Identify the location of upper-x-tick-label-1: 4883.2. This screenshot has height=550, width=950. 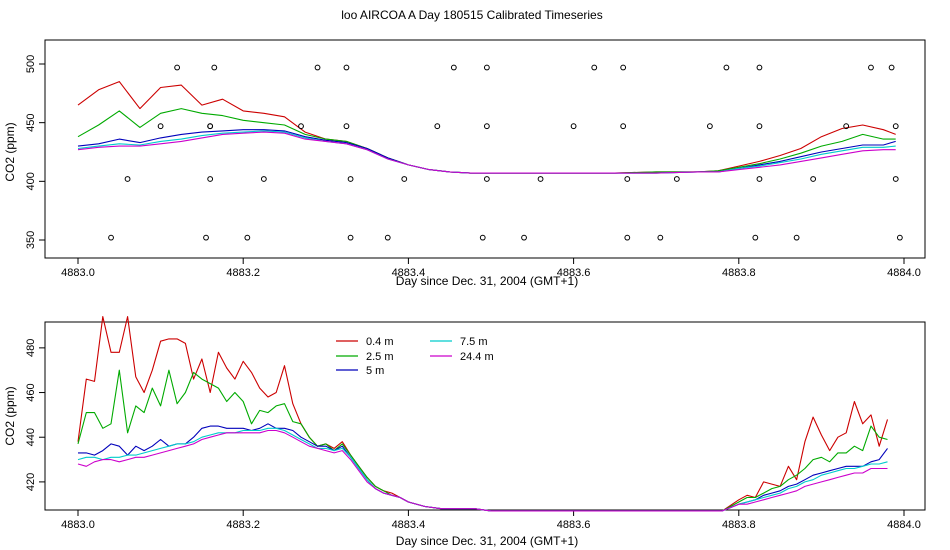
(243, 273).